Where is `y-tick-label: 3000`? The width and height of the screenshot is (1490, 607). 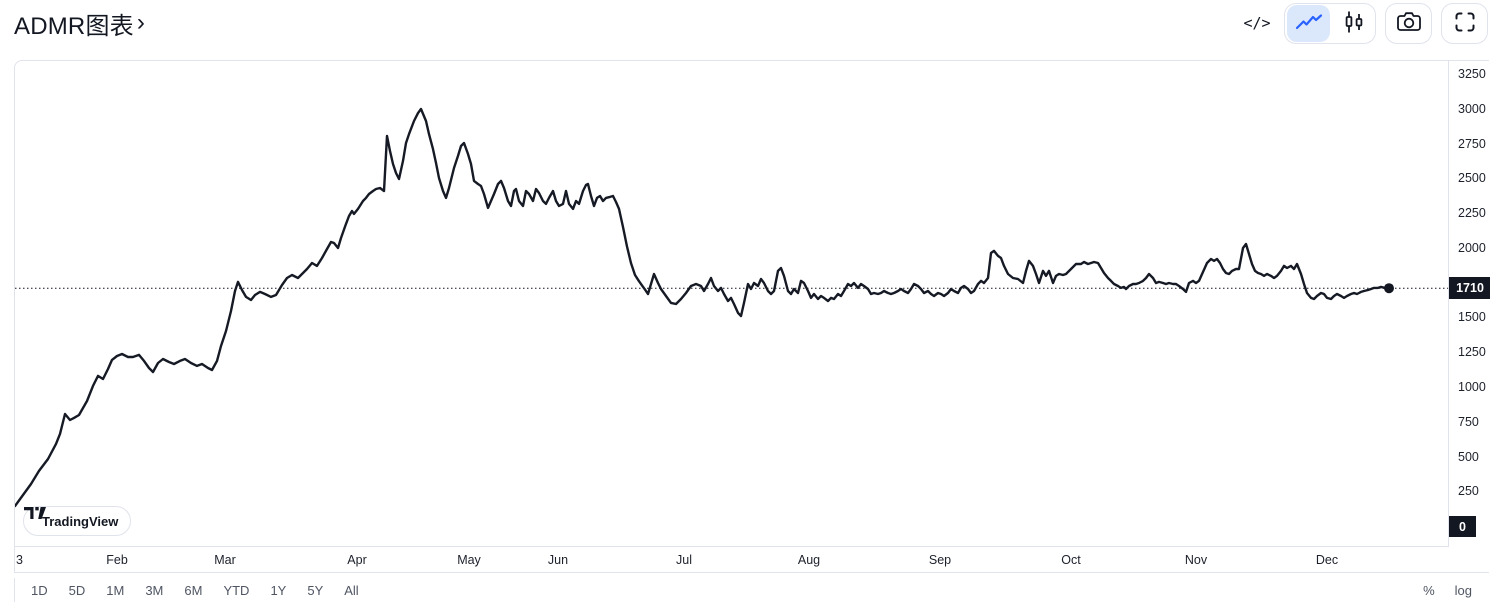
y-tick-label: 3000 is located at coordinates (1472, 108).